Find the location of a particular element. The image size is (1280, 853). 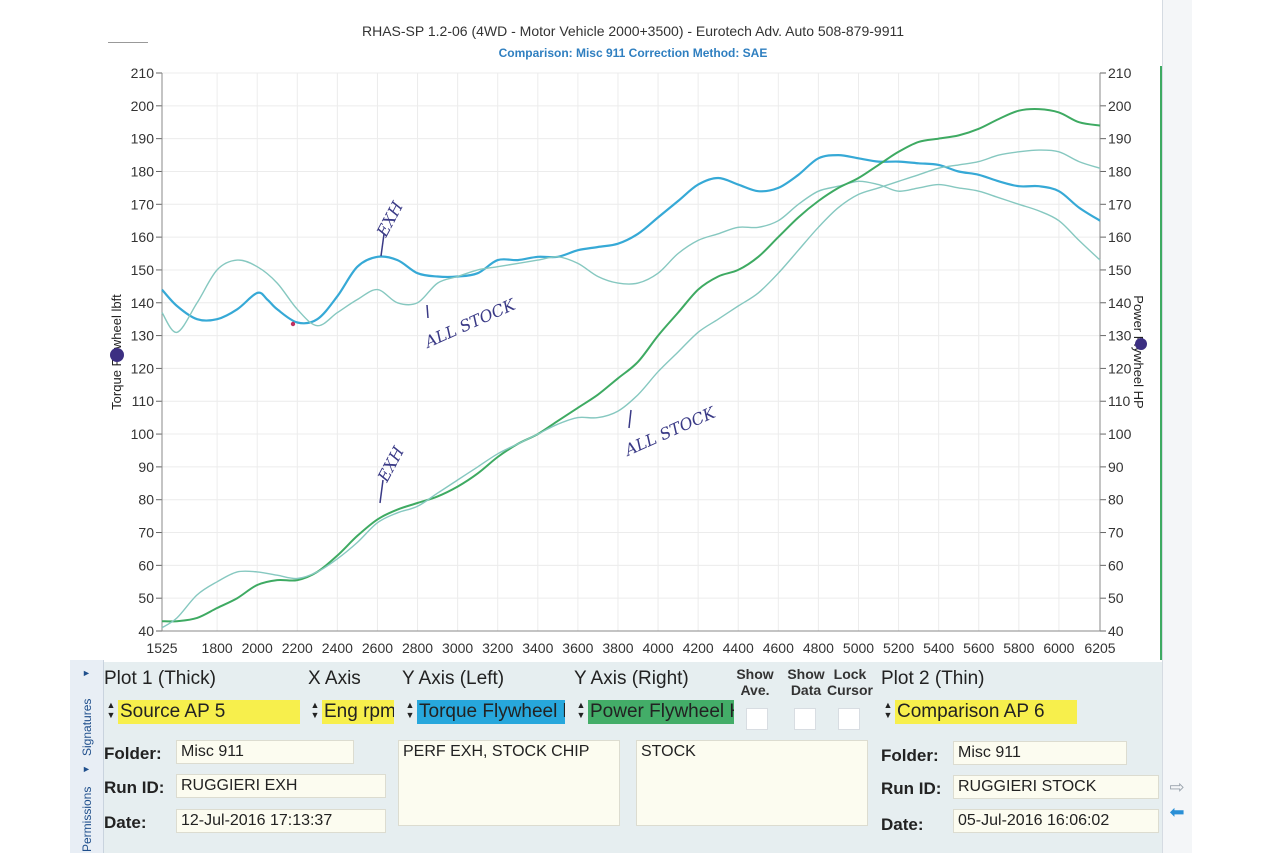

y-left-tick-label: 210 is located at coordinates (143, 73).